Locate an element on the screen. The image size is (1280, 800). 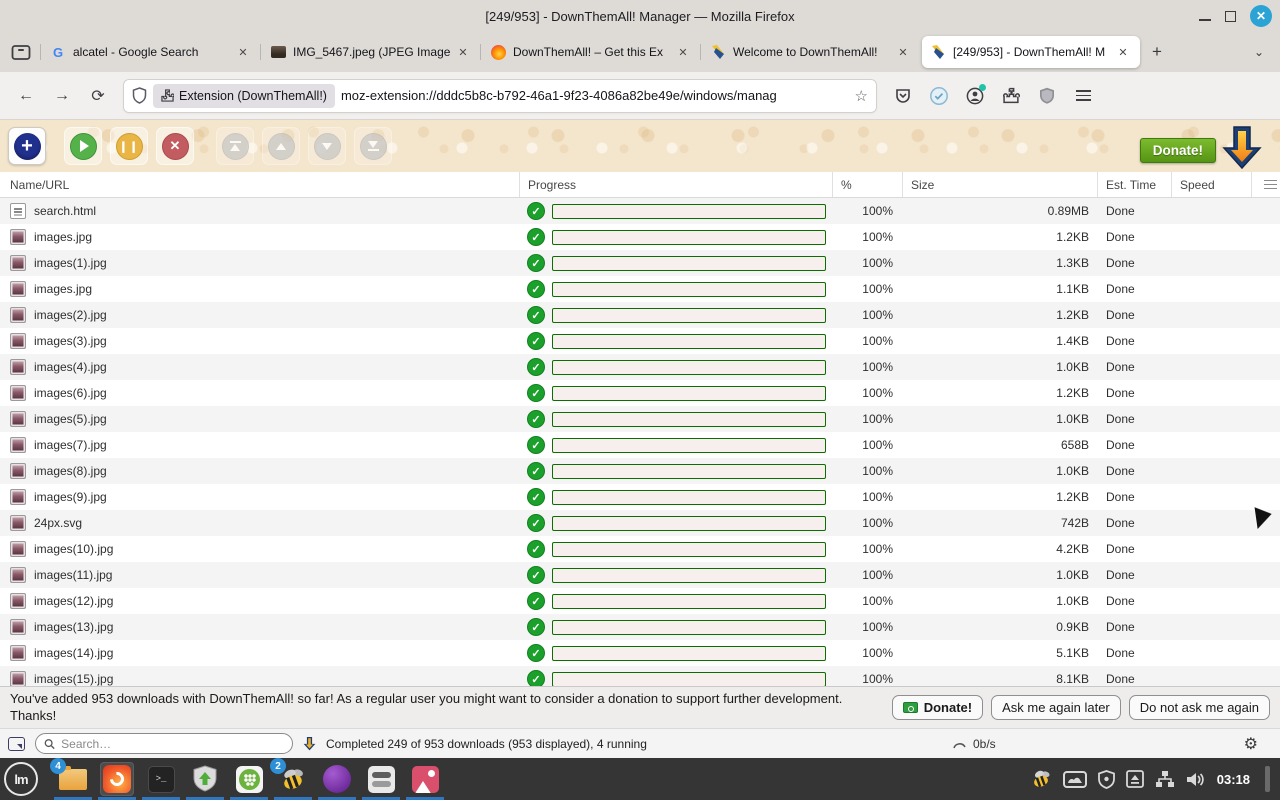
cancel-button: ✕ is located at coordinates (175, 146).